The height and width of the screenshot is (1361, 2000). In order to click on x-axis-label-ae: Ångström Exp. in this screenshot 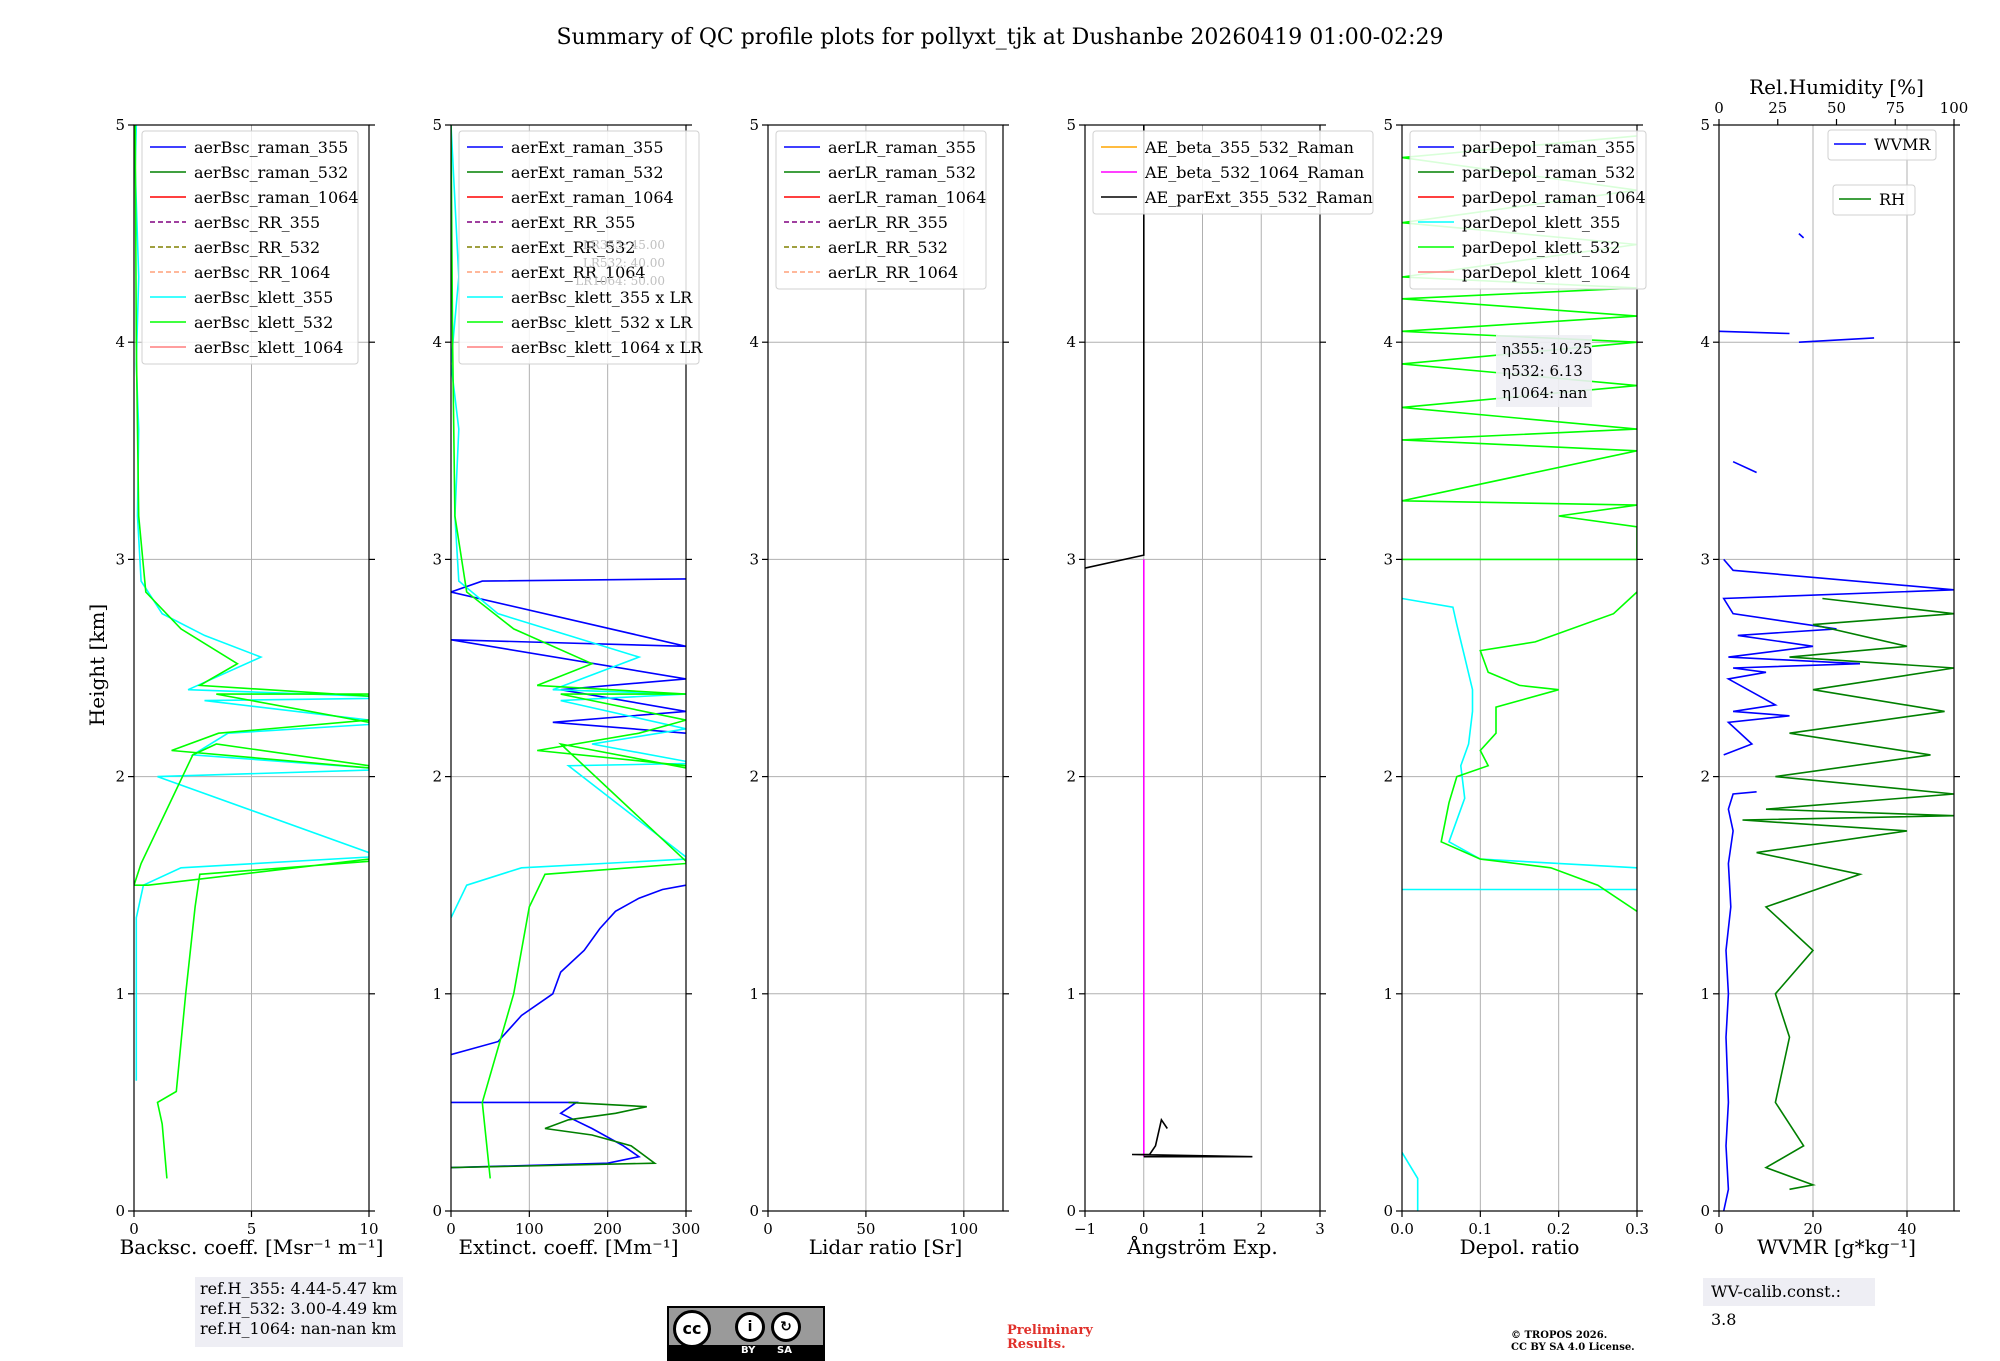, I will do `click(1201, 1246)`.